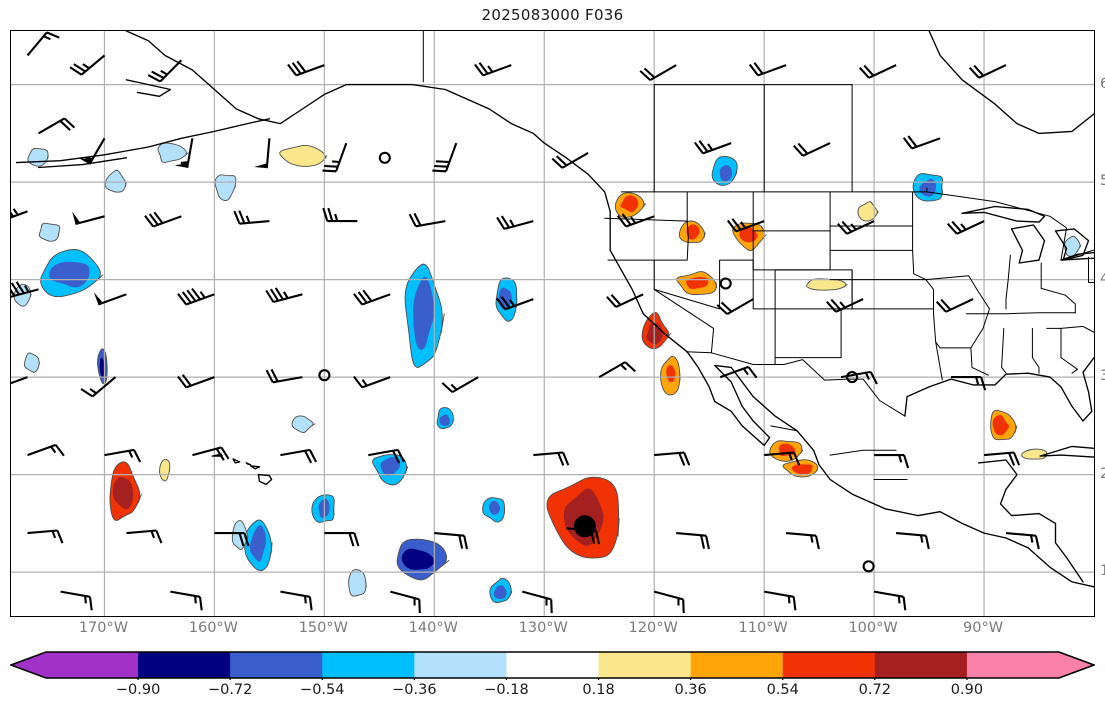 This screenshot has height=712, width=1105. Describe the element at coordinates (873, 628) in the screenshot. I see `x-tick-label-7: 100°W` at that location.